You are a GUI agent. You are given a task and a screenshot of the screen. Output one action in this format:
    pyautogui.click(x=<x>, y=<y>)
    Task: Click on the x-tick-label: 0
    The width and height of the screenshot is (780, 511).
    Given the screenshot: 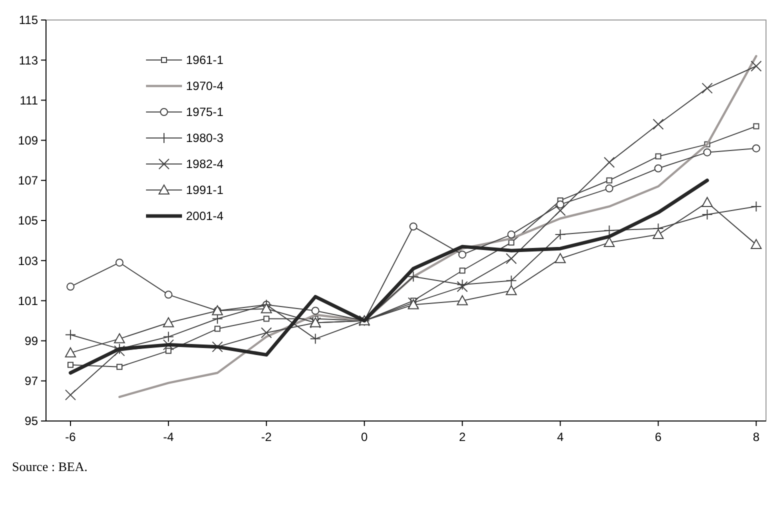 What is the action you would take?
    pyautogui.click(x=364, y=437)
    